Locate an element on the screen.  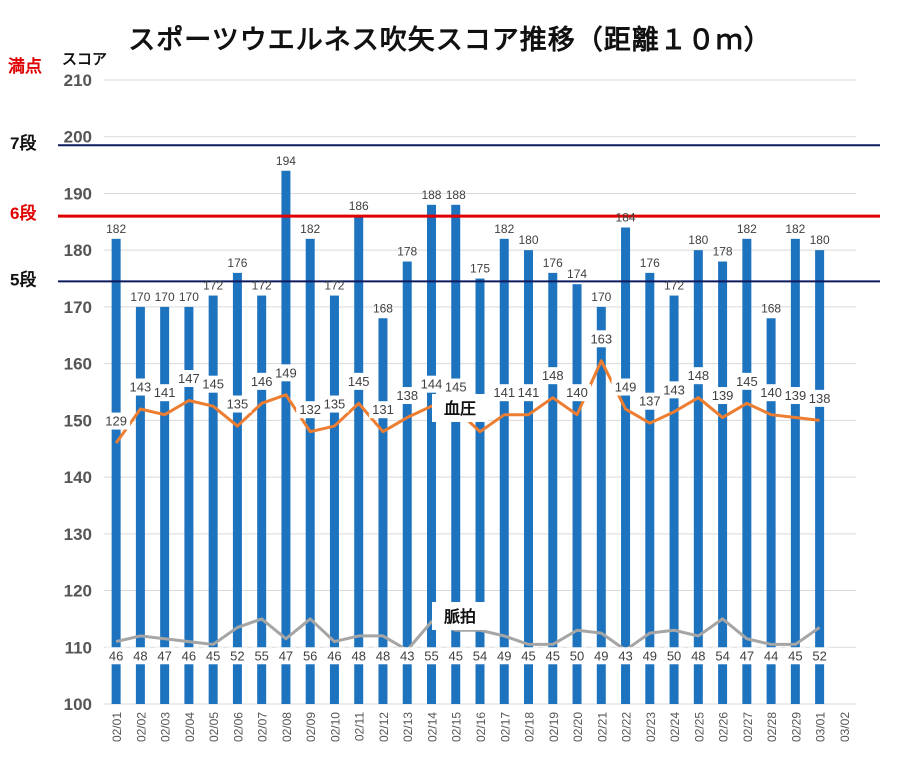
bp-data-label: 138 is located at coordinates (820, 398).